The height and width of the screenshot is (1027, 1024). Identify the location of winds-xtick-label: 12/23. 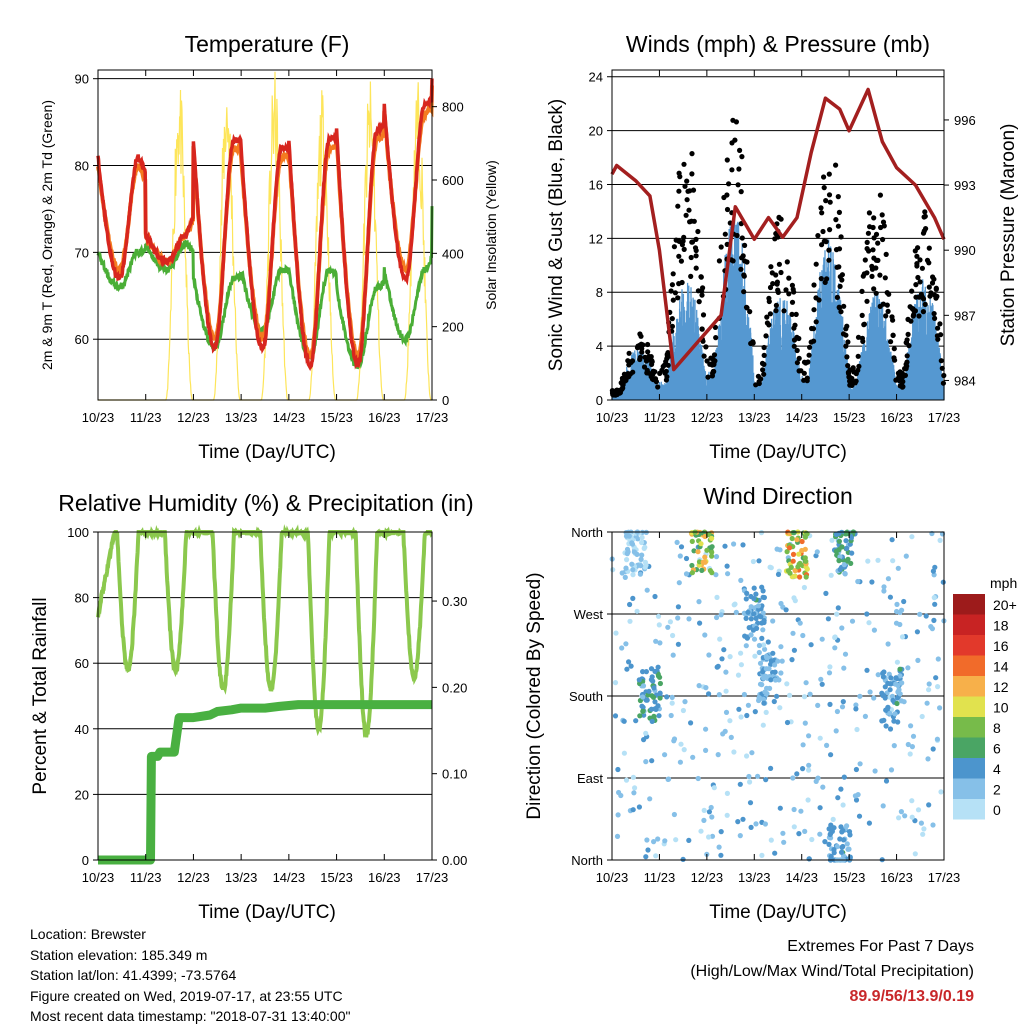
(707, 417).